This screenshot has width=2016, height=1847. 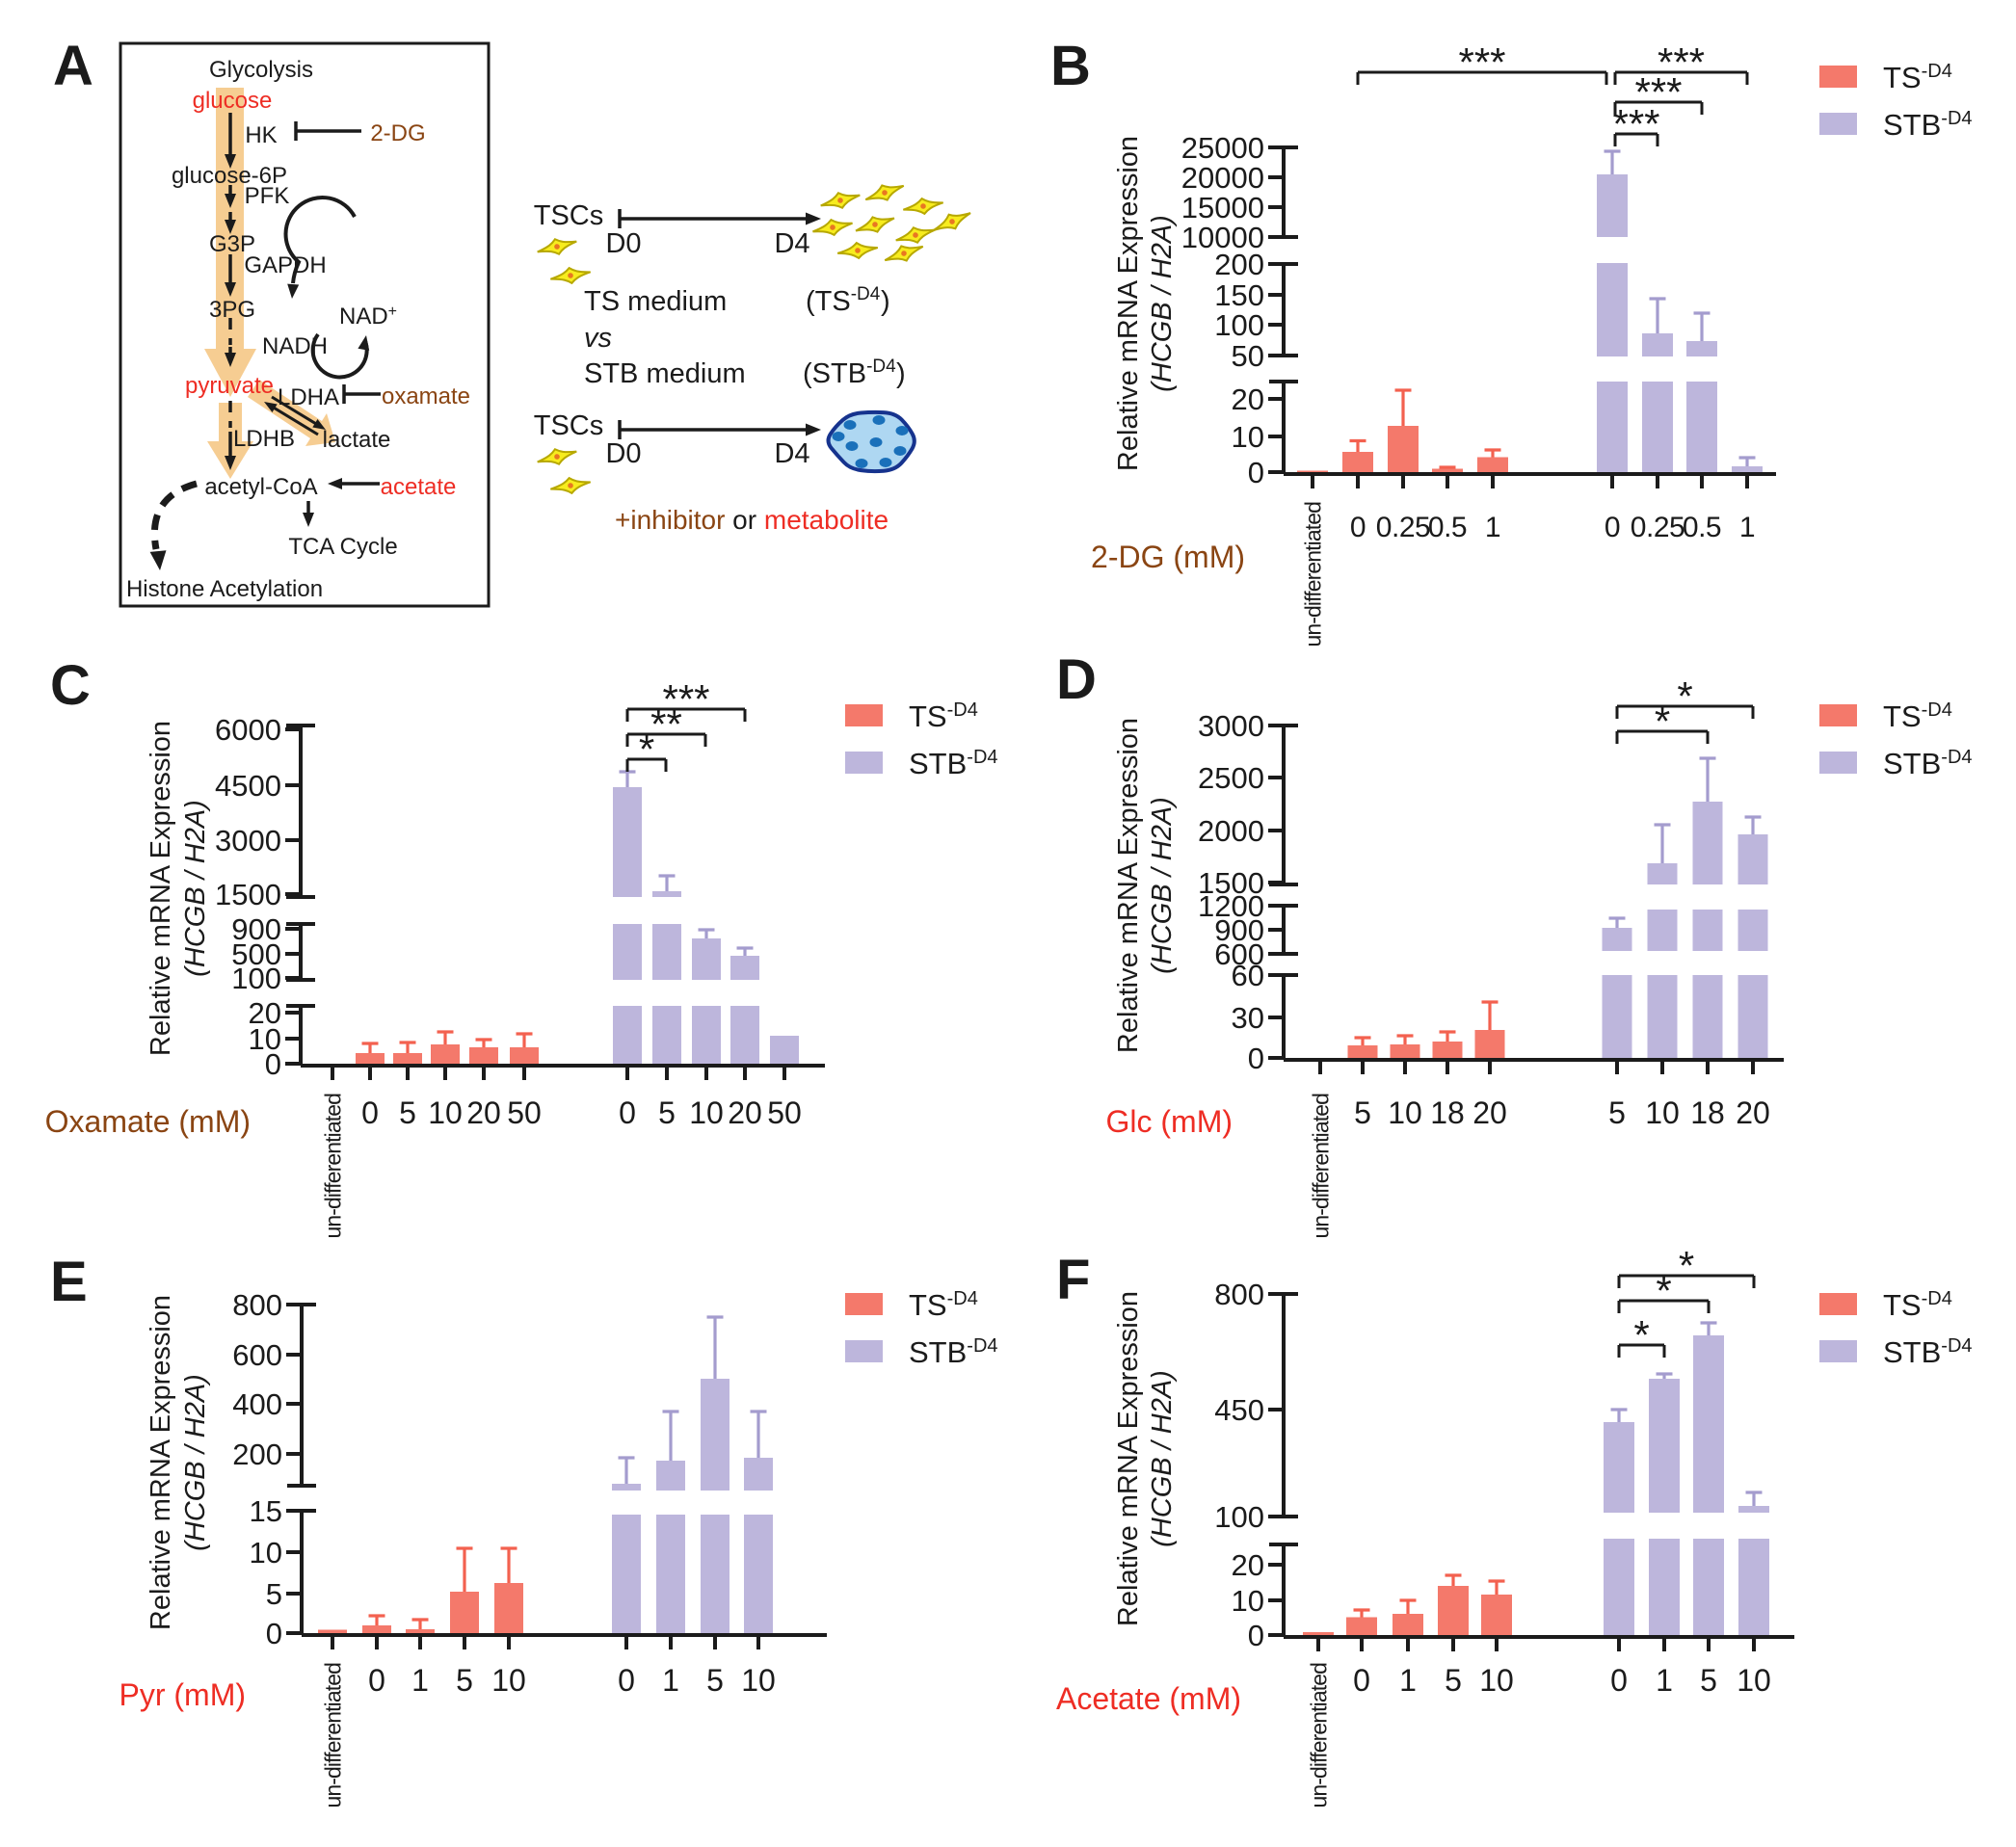 What do you see at coordinates (232, 244) in the screenshot?
I see `svg-text: G3P` at bounding box center [232, 244].